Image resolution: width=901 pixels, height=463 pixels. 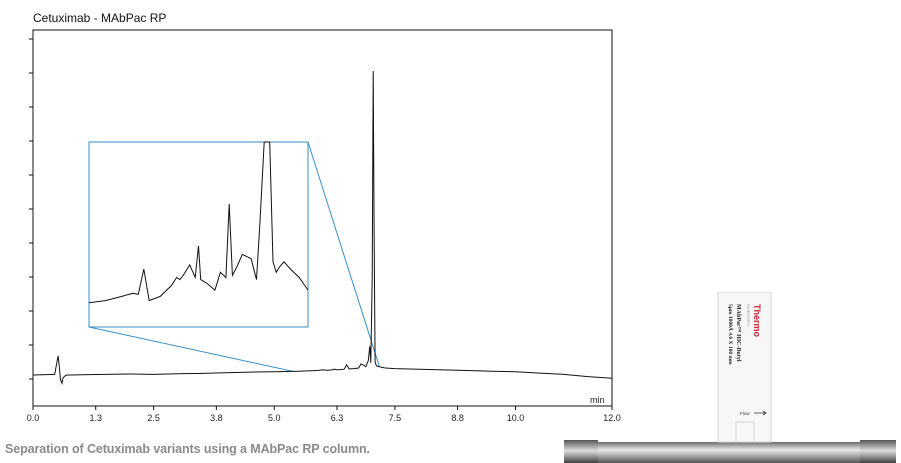 I want to click on x-tick-label: 7.5, so click(x=395, y=418).